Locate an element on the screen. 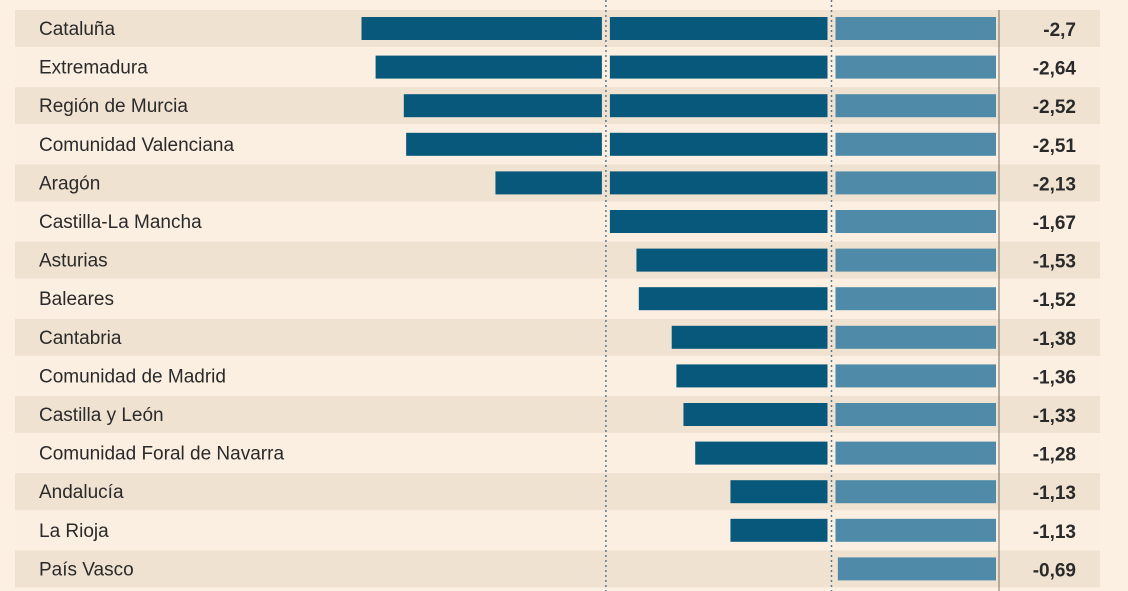 The width and height of the screenshot is (1128, 591). category-label: Cataluña is located at coordinates (77, 29).